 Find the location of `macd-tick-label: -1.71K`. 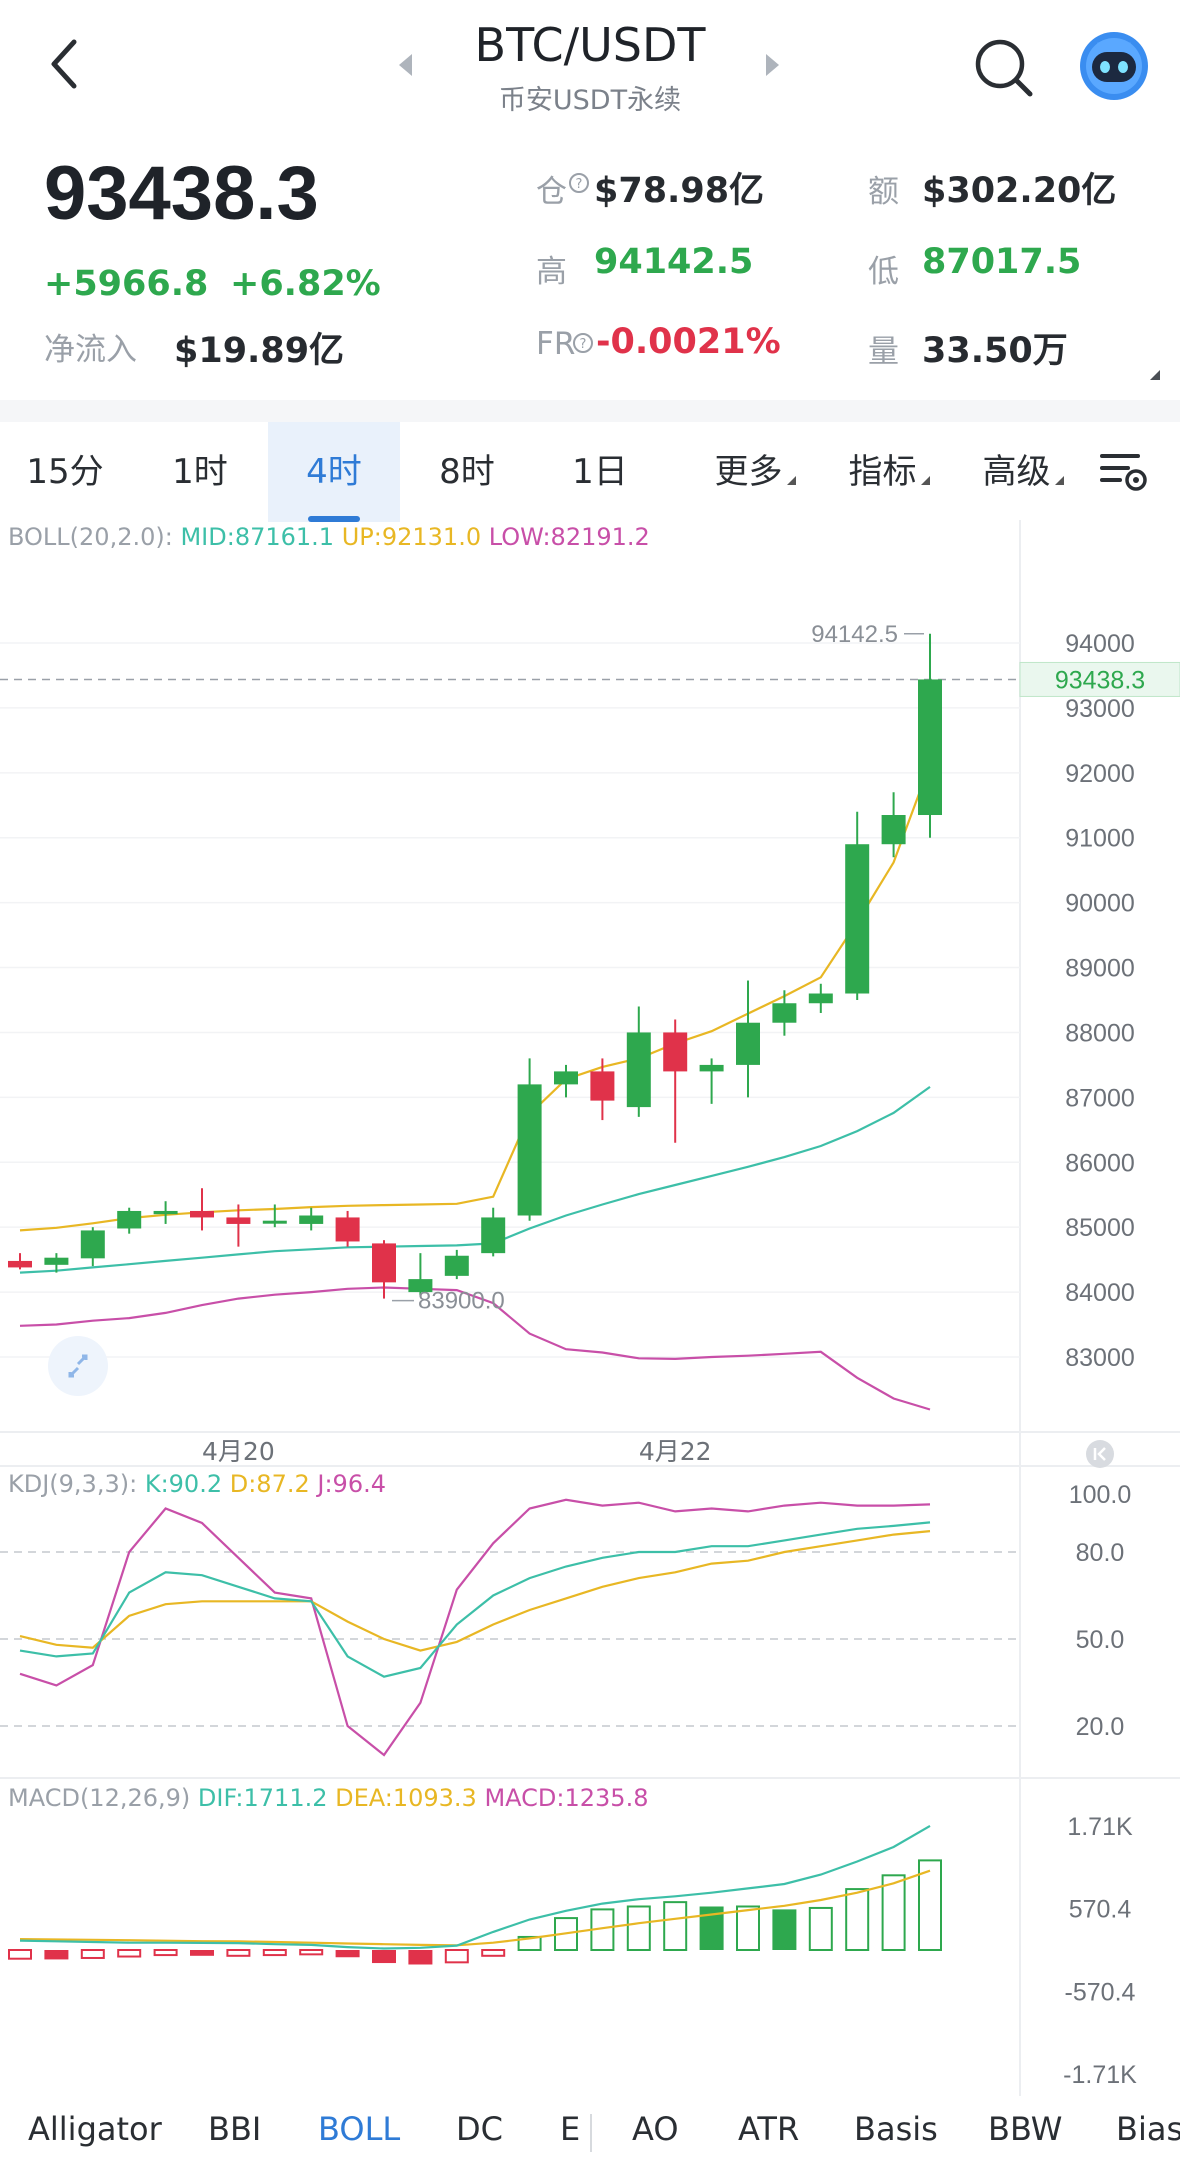

macd-tick-label: -1.71K is located at coordinates (1100, 2075).